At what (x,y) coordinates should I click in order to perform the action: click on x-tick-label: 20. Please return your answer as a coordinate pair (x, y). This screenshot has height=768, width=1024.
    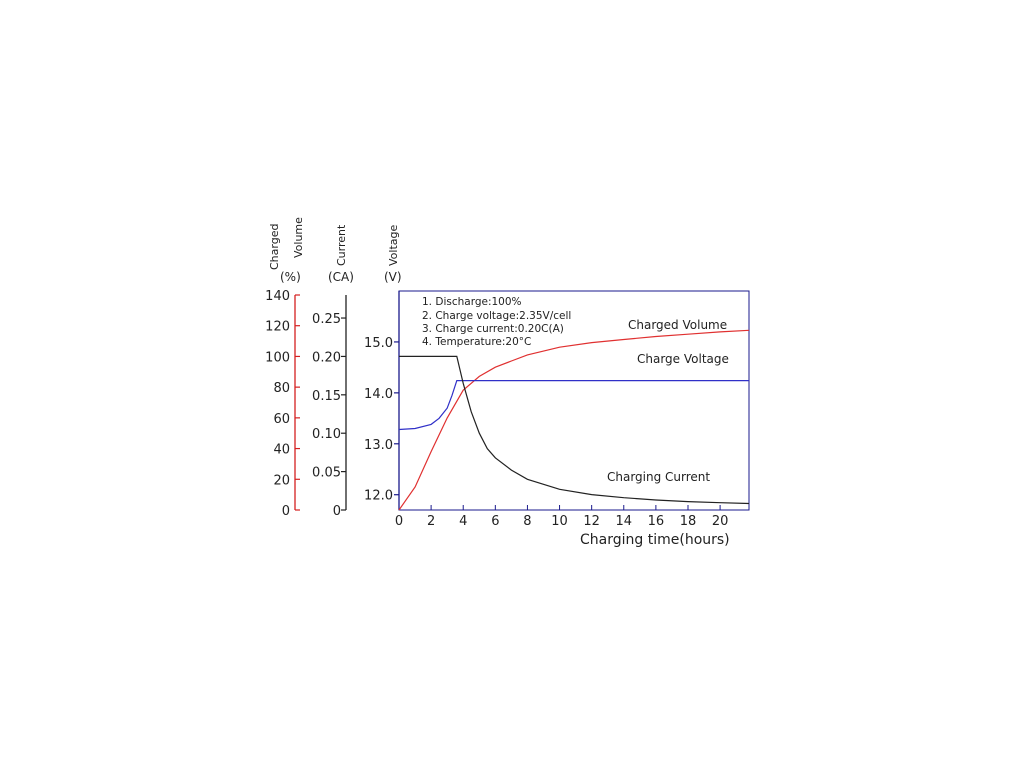
    Looking at the image, I should click on (720, 521).